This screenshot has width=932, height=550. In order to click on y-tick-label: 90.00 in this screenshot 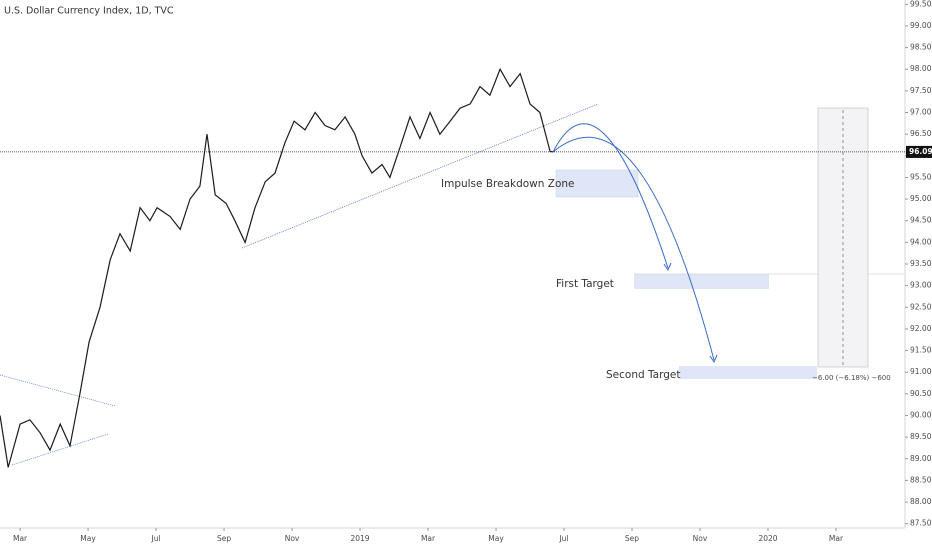, I will do `click(921, 414)`.